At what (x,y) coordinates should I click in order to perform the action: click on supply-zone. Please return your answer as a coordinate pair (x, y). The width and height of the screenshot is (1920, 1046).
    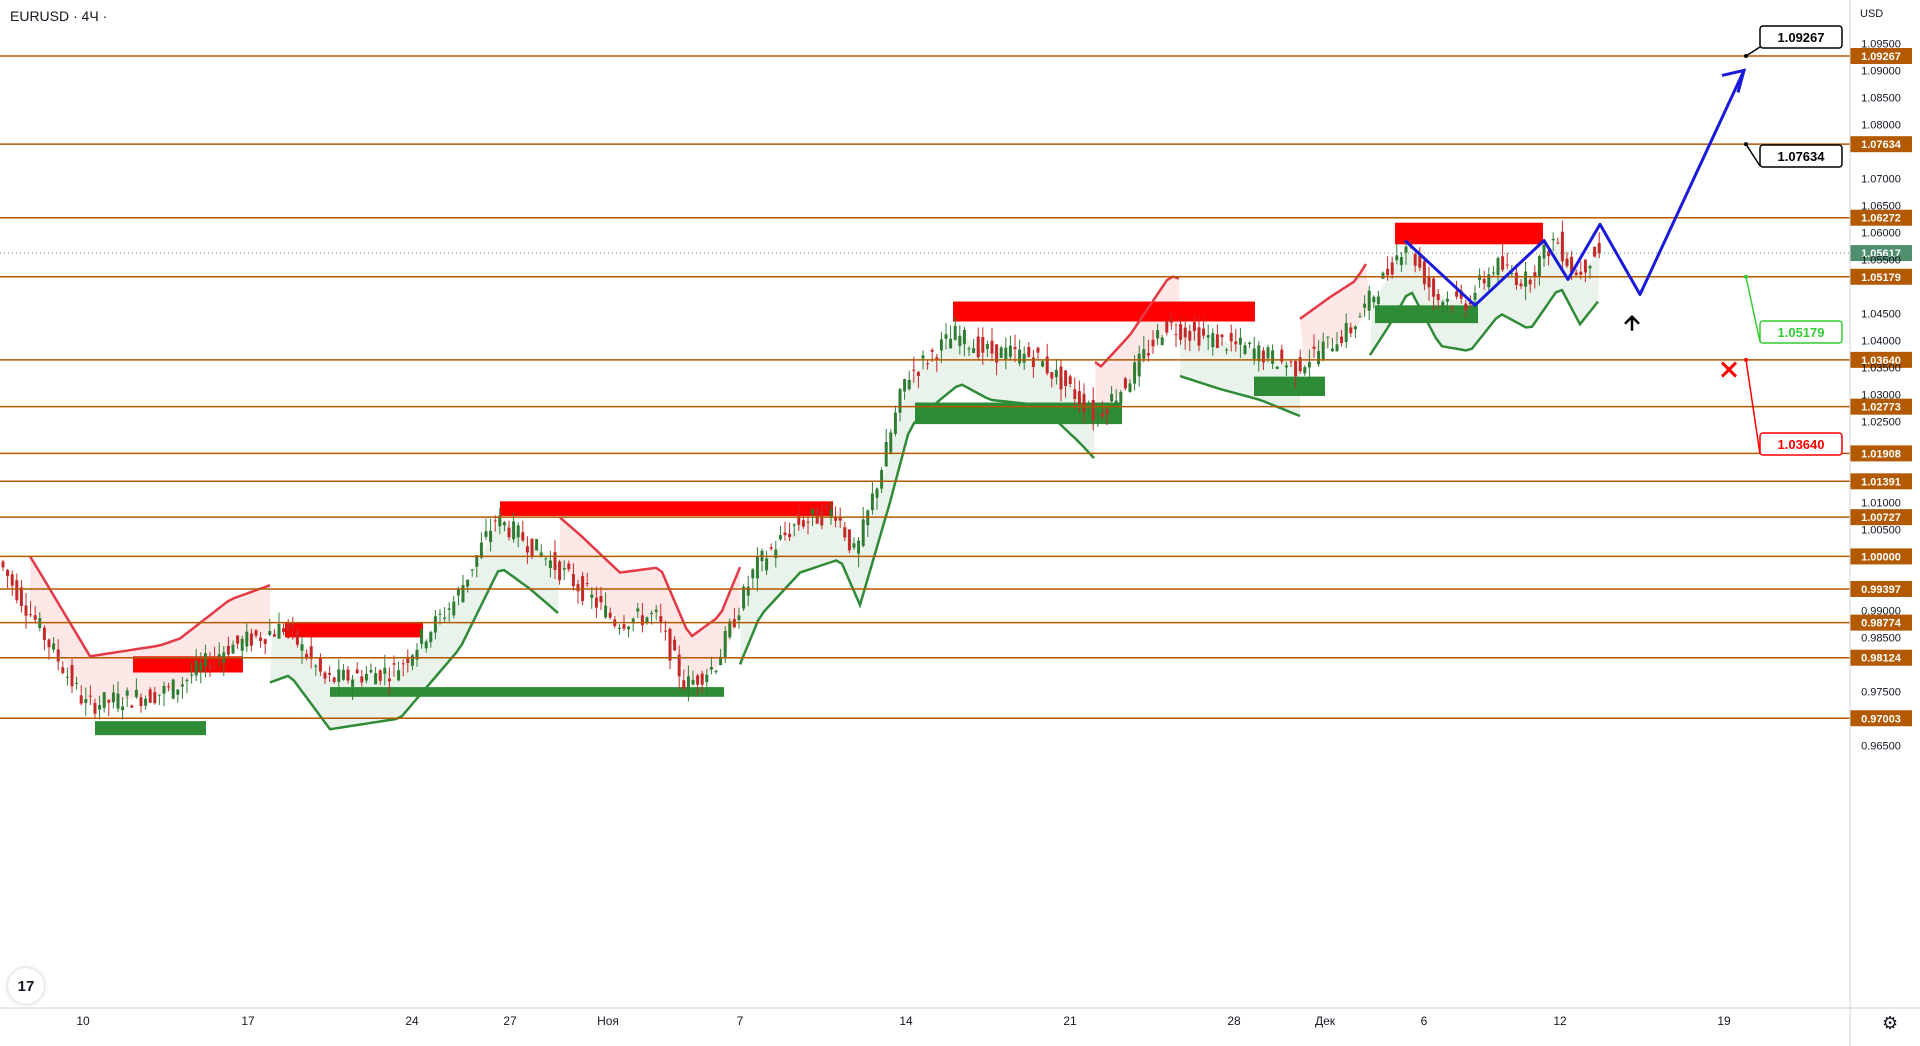
    Looking at the image, I should click on (188, 664).